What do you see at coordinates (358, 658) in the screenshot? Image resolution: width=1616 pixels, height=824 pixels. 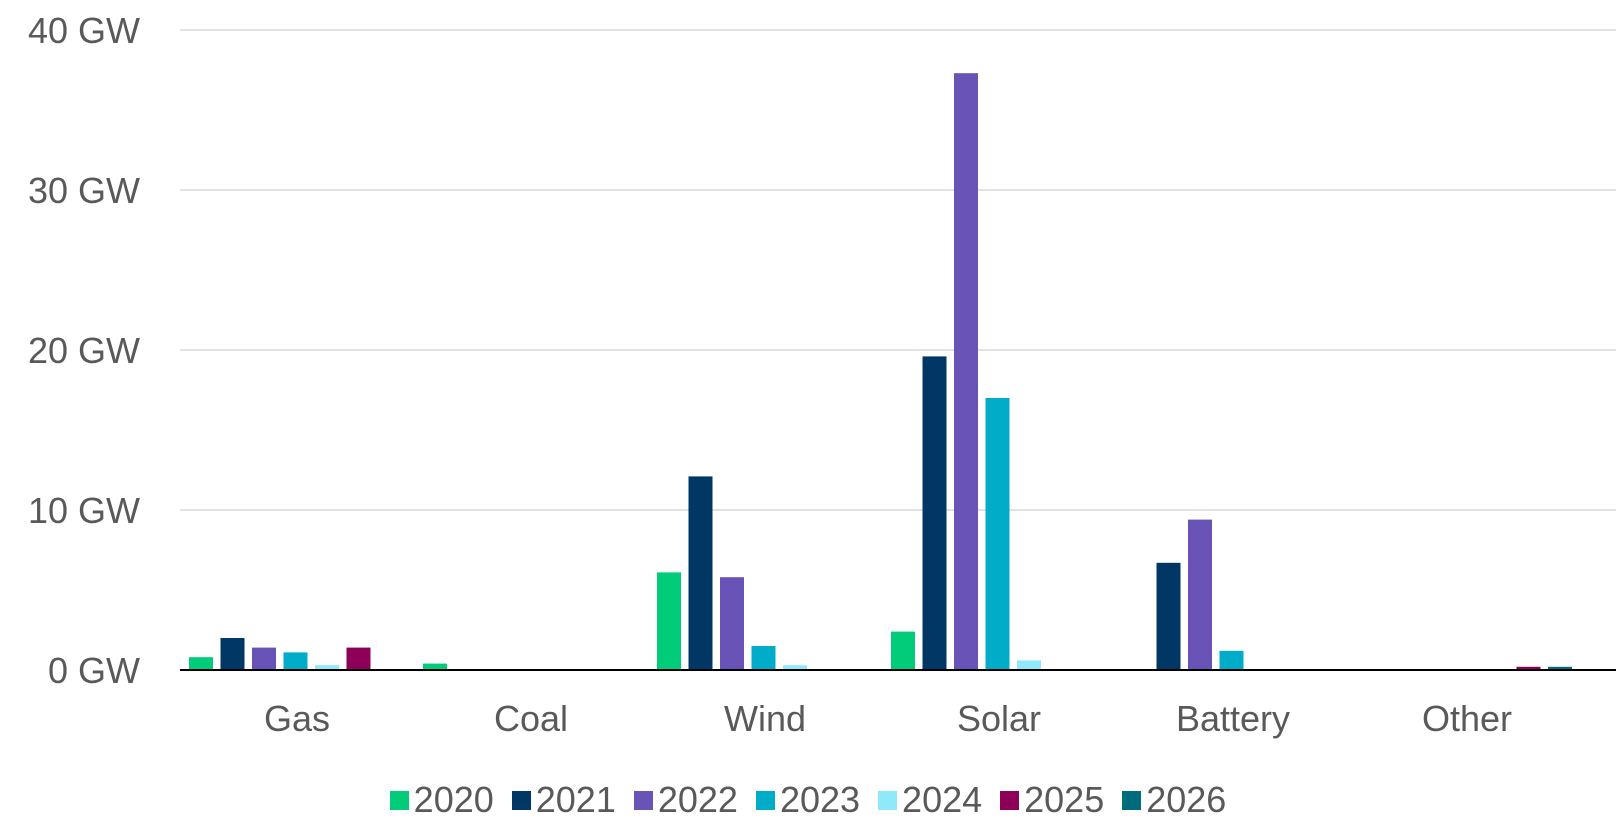 I see `bar-gas-2025` at bounding box center [358, 658].